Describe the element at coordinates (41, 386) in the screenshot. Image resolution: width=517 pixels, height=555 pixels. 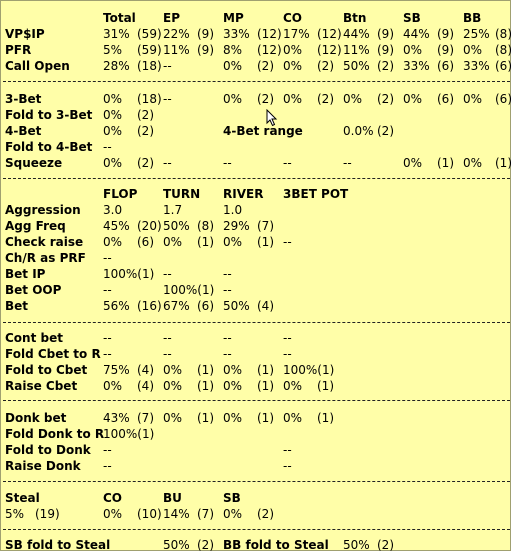
I see `row-label-raise-cbet: Raise Cbet` at that location.